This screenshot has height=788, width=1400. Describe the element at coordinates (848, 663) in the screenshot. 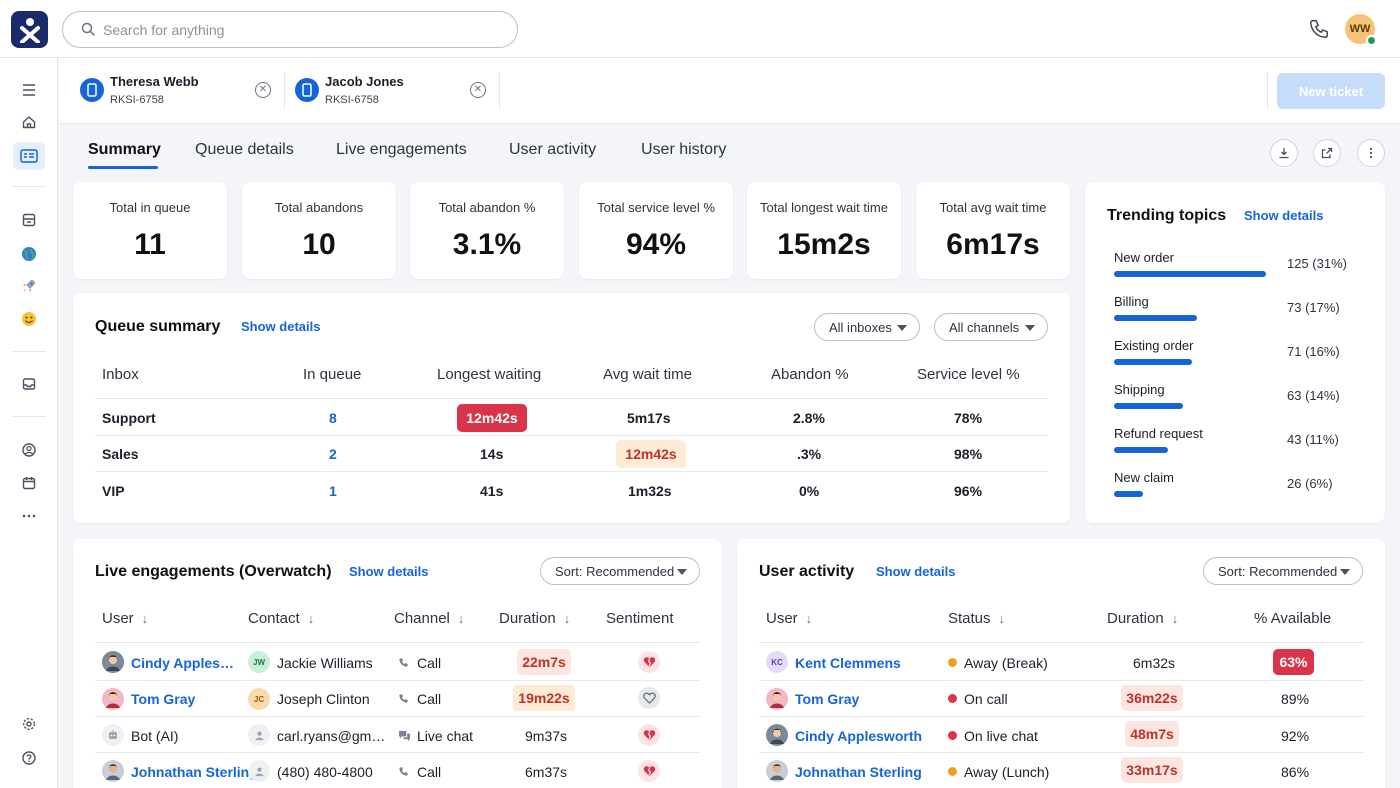

I see `activity-user-link: Kent Clemmens` at that location.